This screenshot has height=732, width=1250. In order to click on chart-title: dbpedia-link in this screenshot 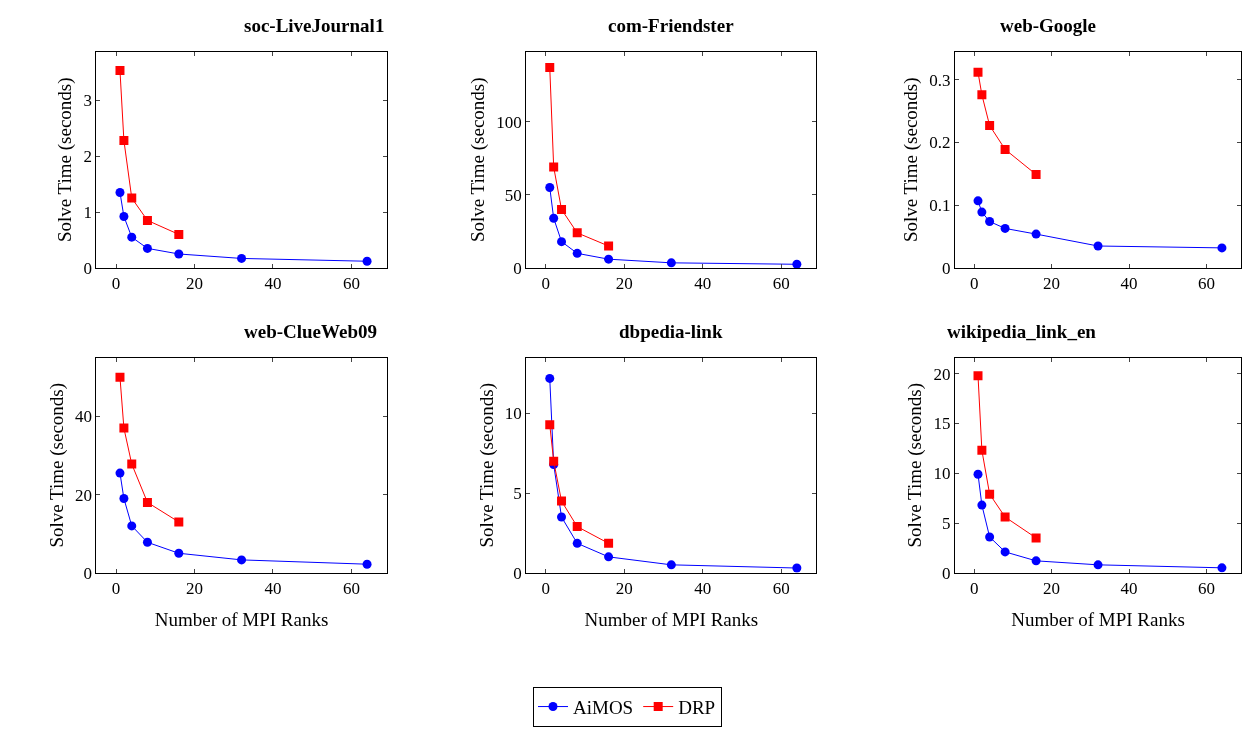, I will do `click(671, 331)`.